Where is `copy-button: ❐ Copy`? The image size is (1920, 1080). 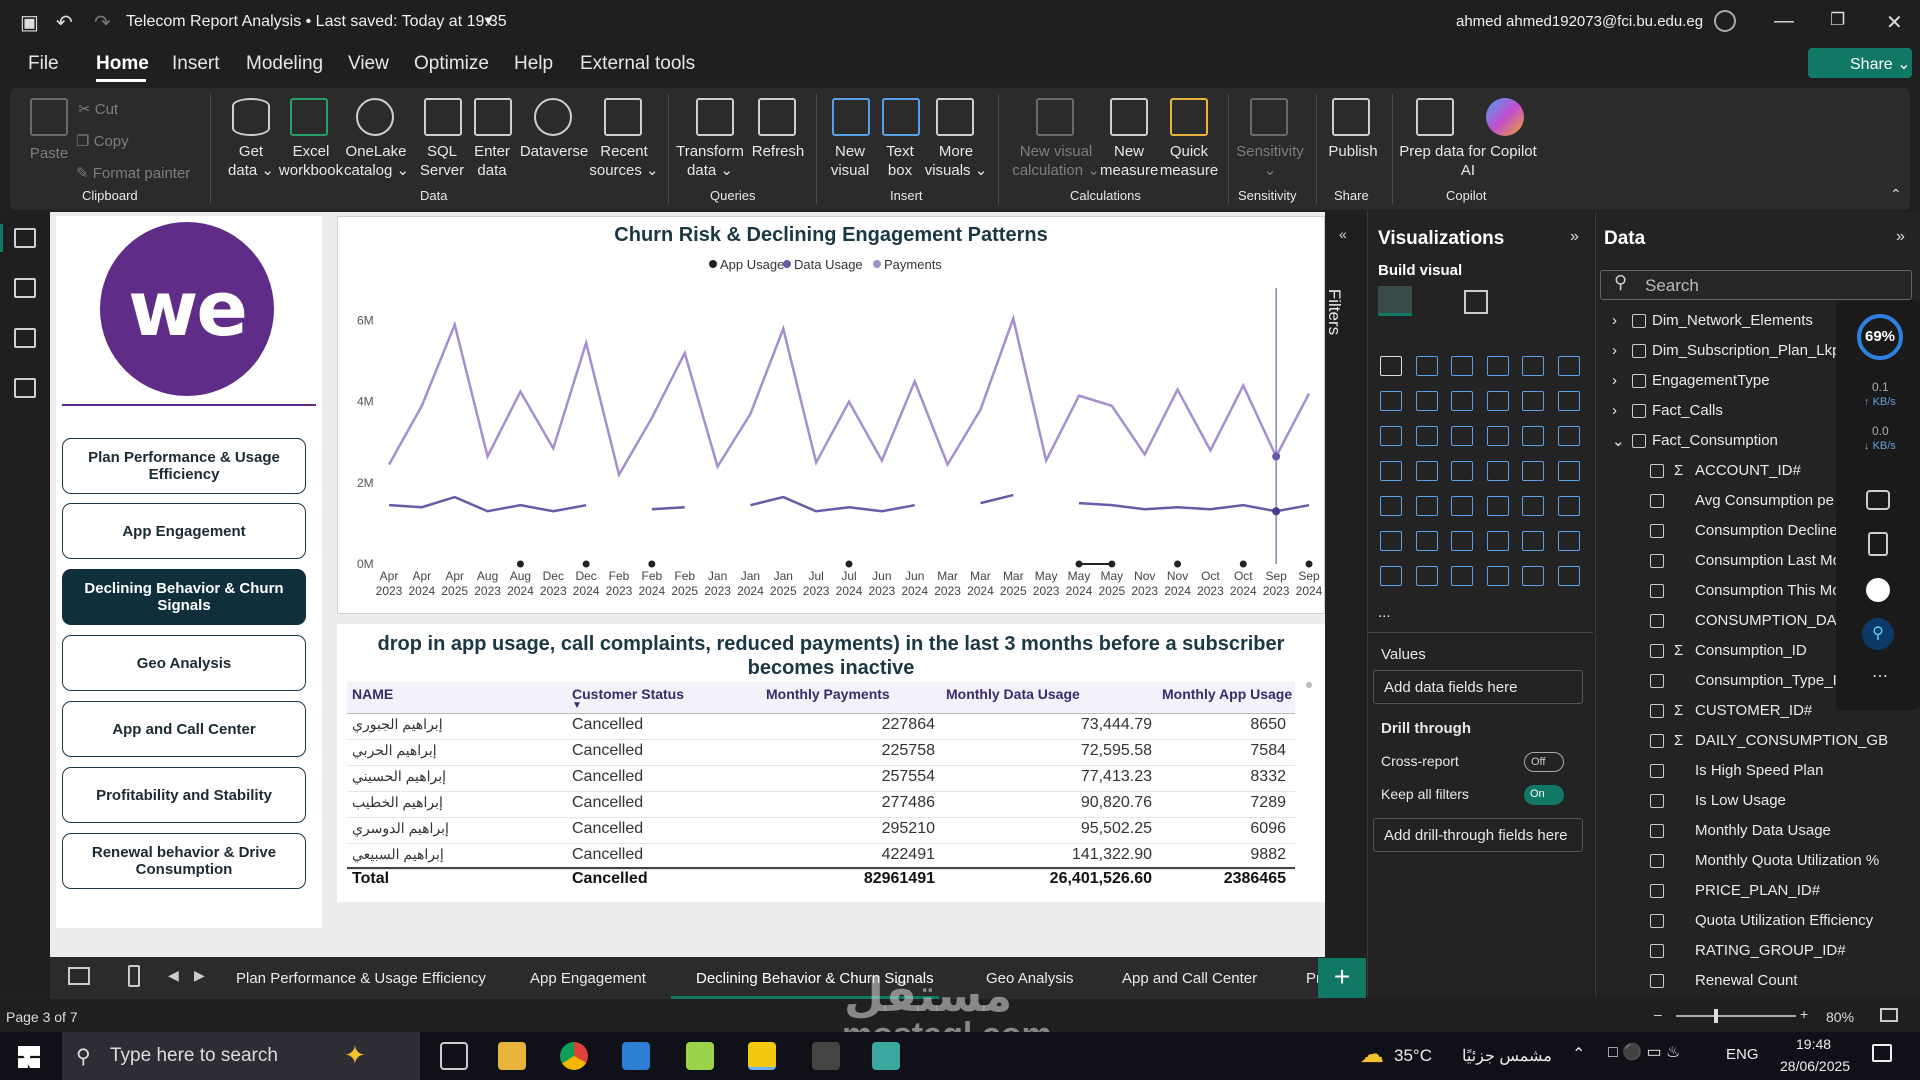 copy-button: ❐ Copy is located at coordinates (102, 141).